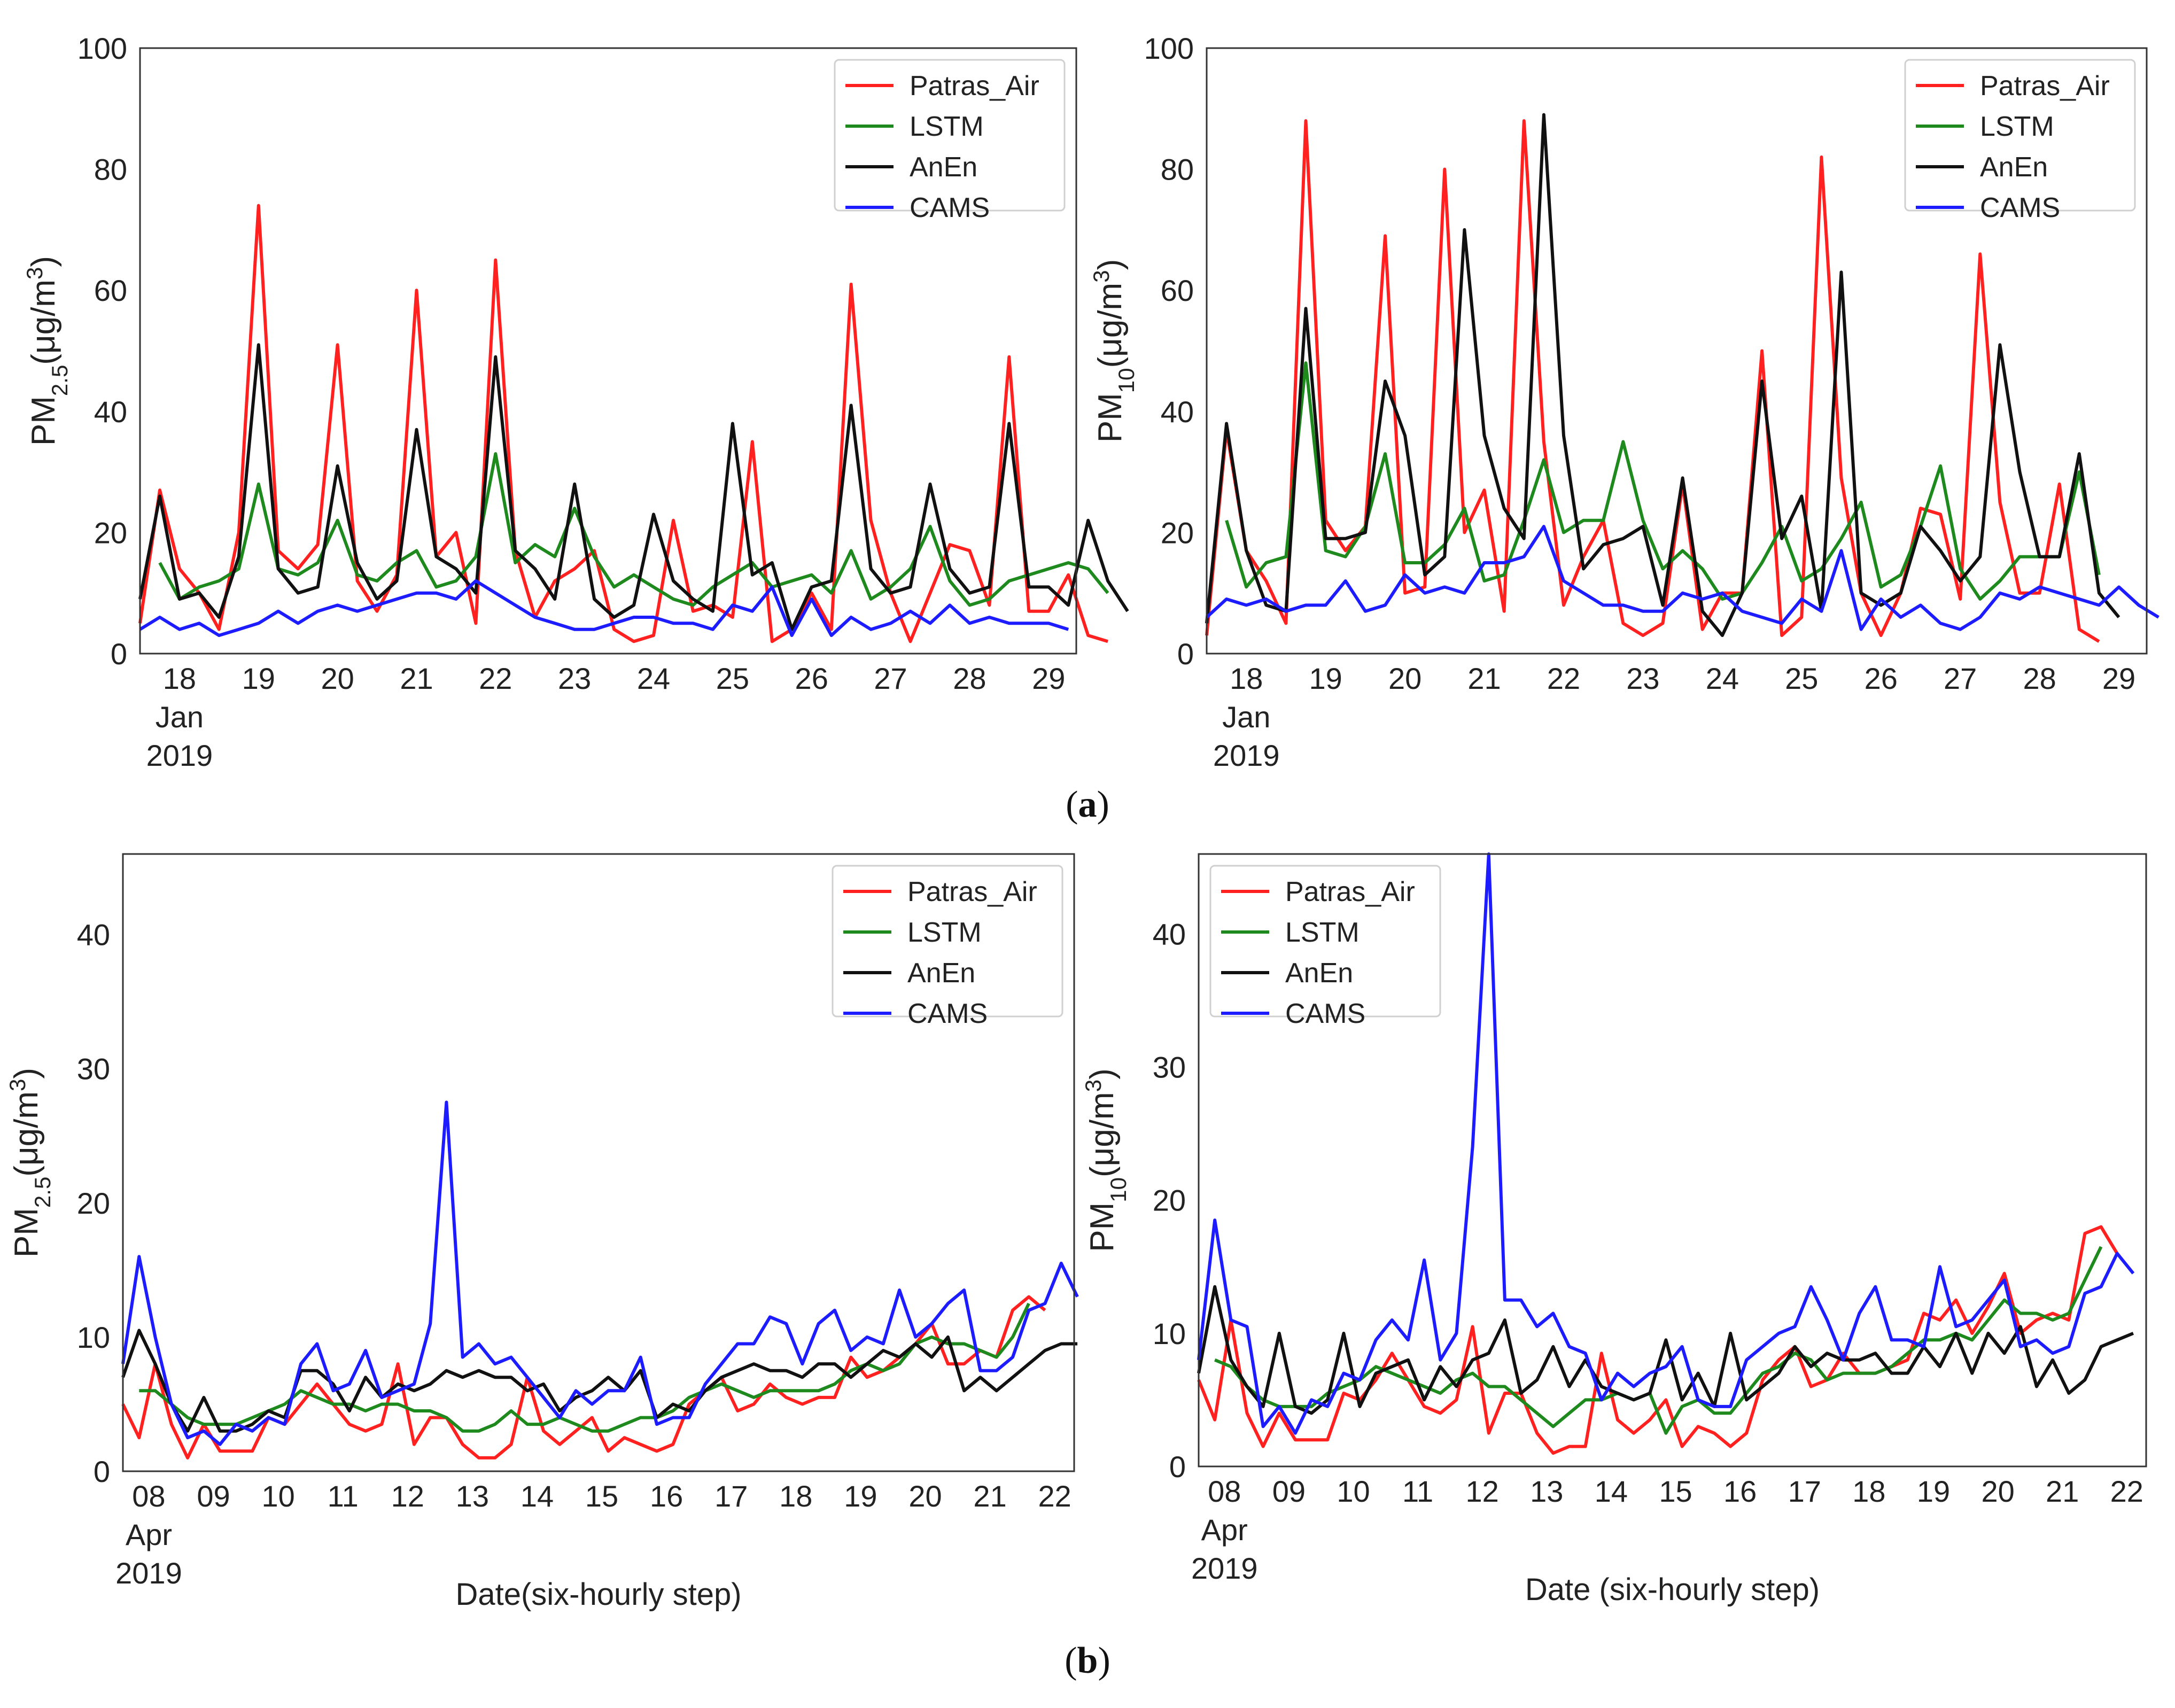 Image resolution: width=2175 pixels, height=1708 pixels. I want to click on x-axis-title: Date(six-hourly step), so click(598, 1594).